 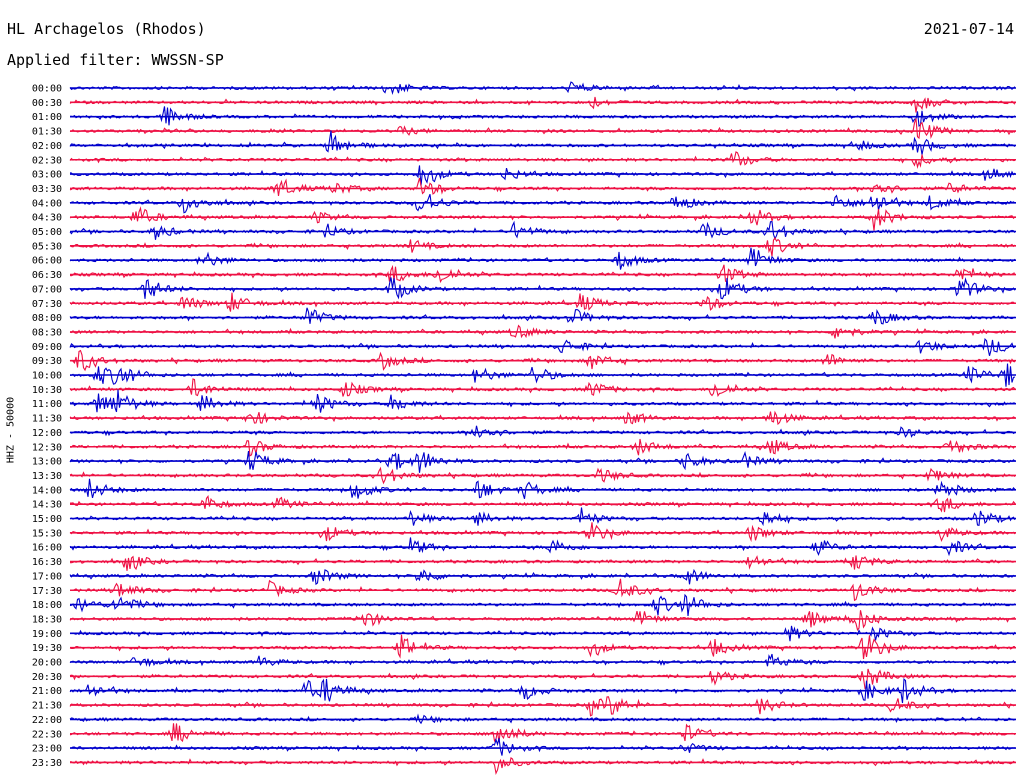 I want to click on time-tick-label: 01:00, so click(x=47, y=117).